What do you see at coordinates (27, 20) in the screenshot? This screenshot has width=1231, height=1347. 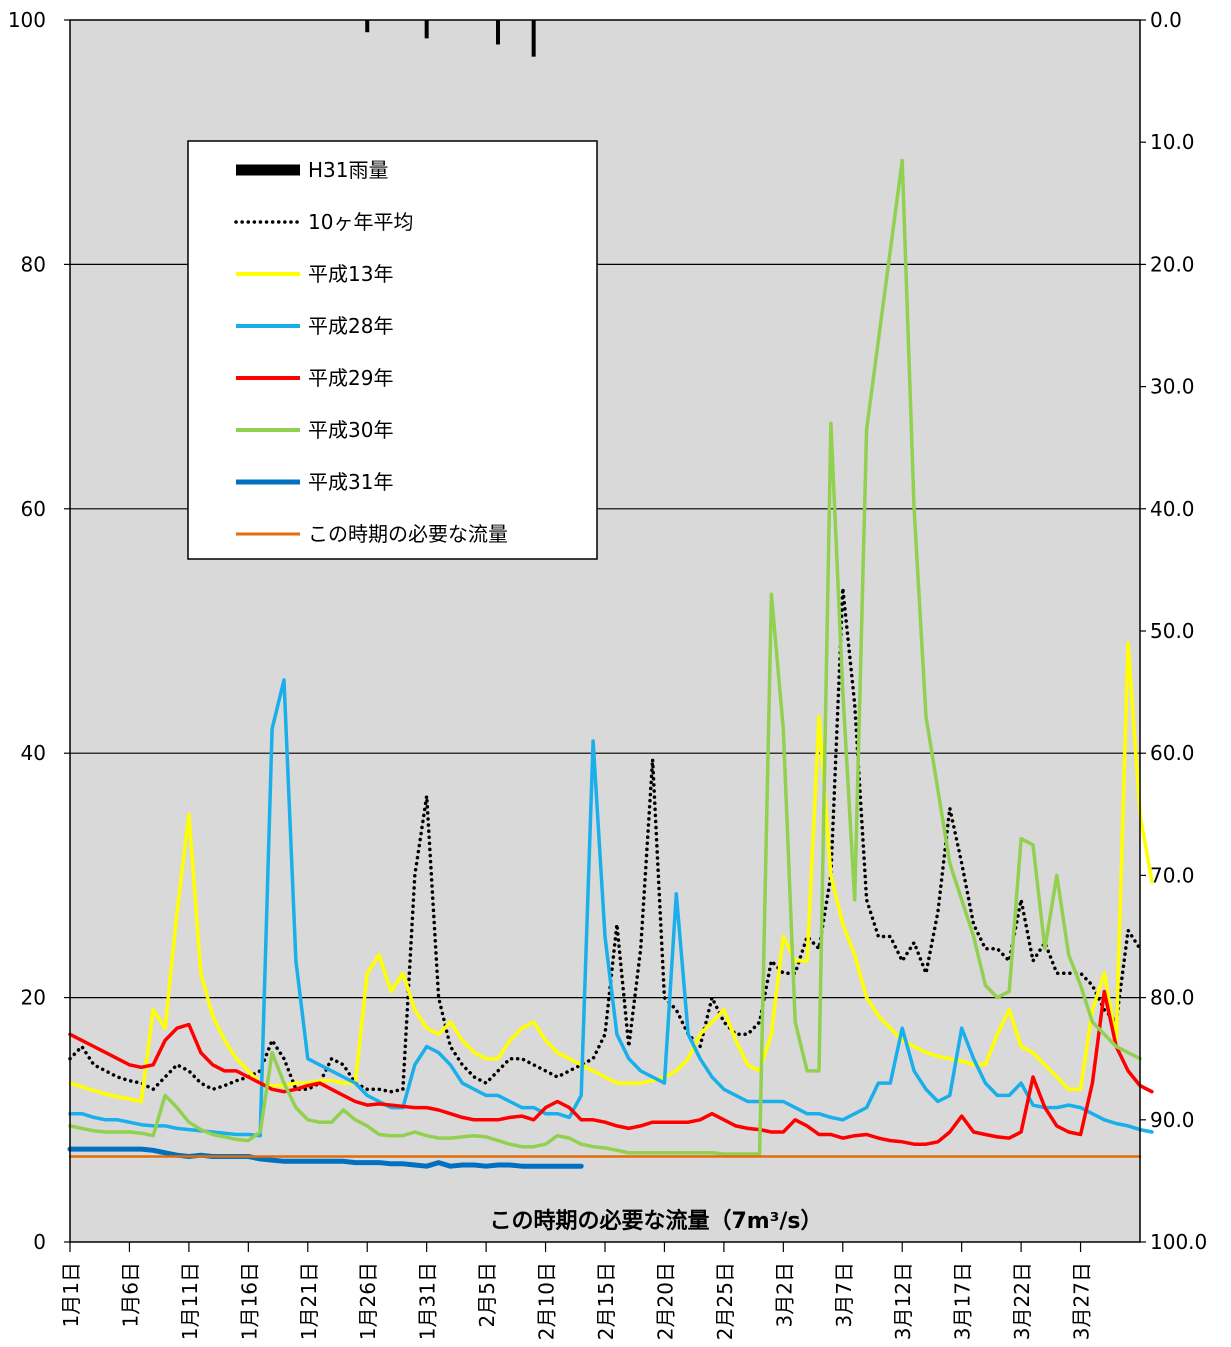 I see `y-left-tick-label: 100` at bounding box center [27, 20].